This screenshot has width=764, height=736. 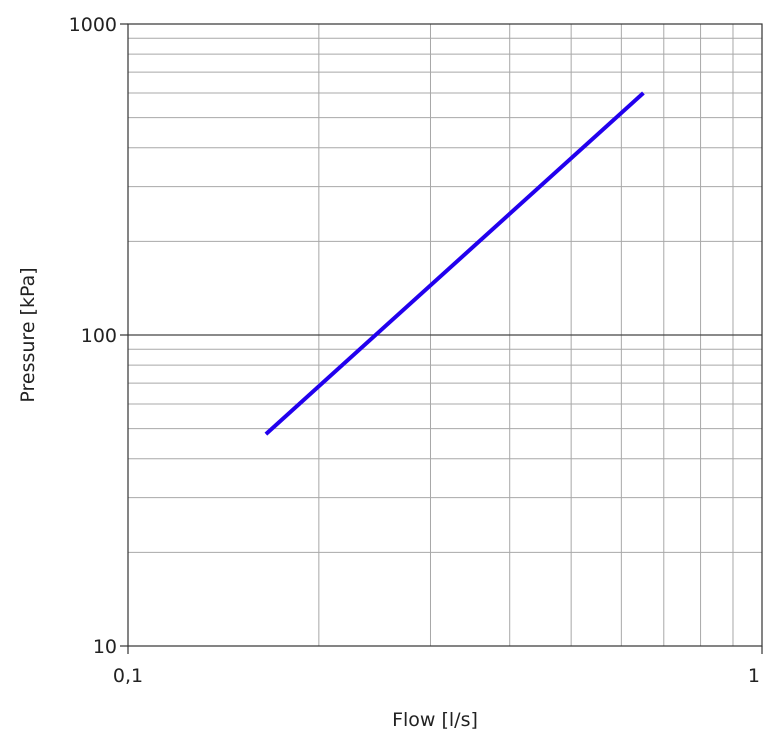 I want to click on y-tick-label: 100, so click(x=99, y=336).